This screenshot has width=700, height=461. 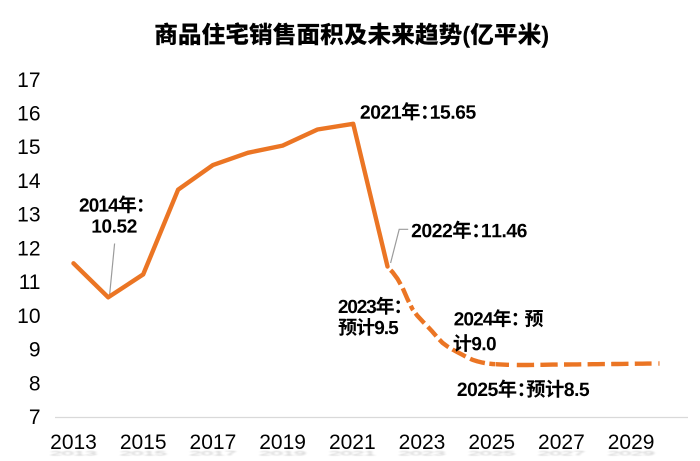 I want to click on svg-text: 12, so click(x=28, y=248).